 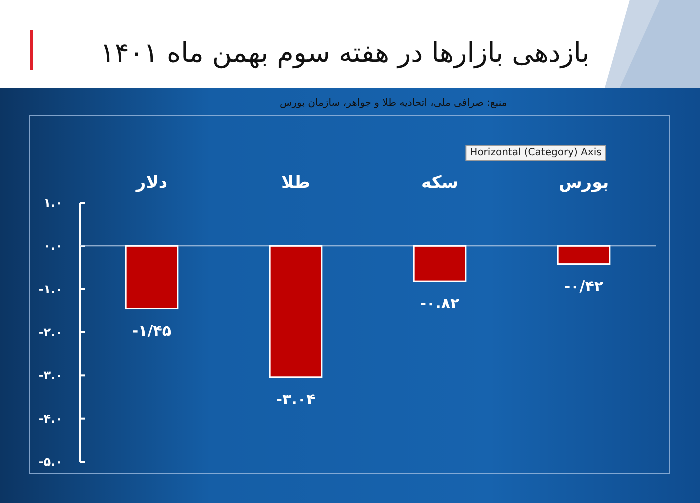 What do you see at coordinates (394, 103) in the screenshot?
I see `text: منبع: صرافی ملی، اتحادیه طلا و جواهر، سازمان بورس` at bounding box center [394, 103].